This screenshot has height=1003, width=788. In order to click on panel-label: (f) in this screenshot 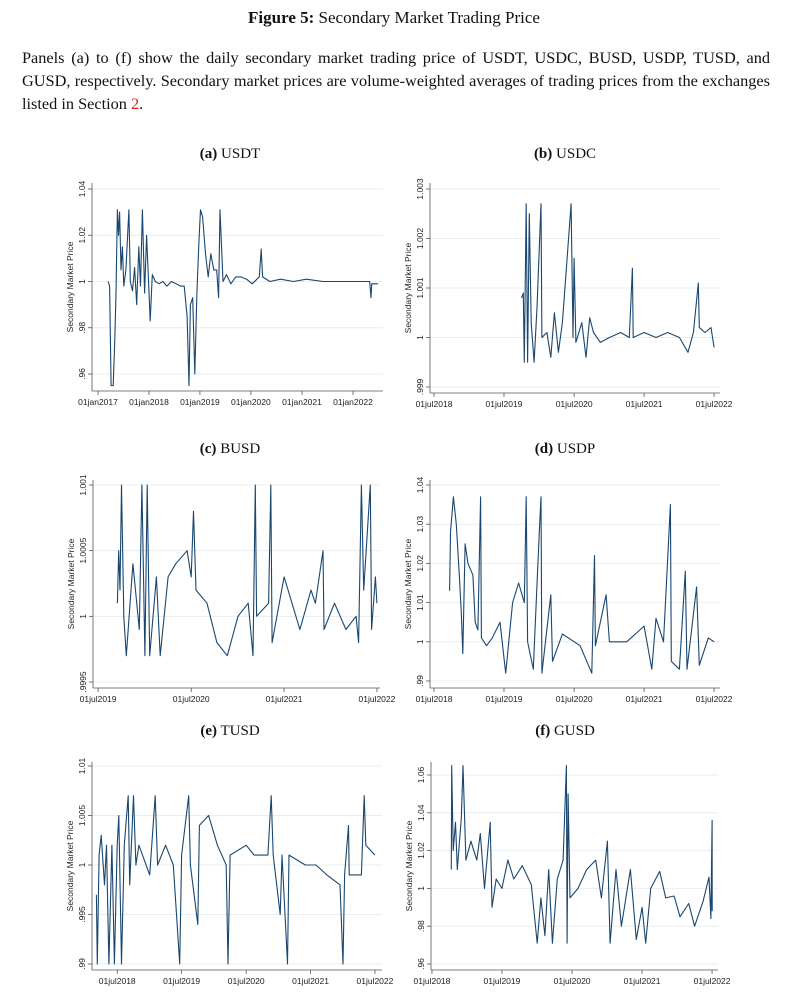, I will do `click(543, 731)`.